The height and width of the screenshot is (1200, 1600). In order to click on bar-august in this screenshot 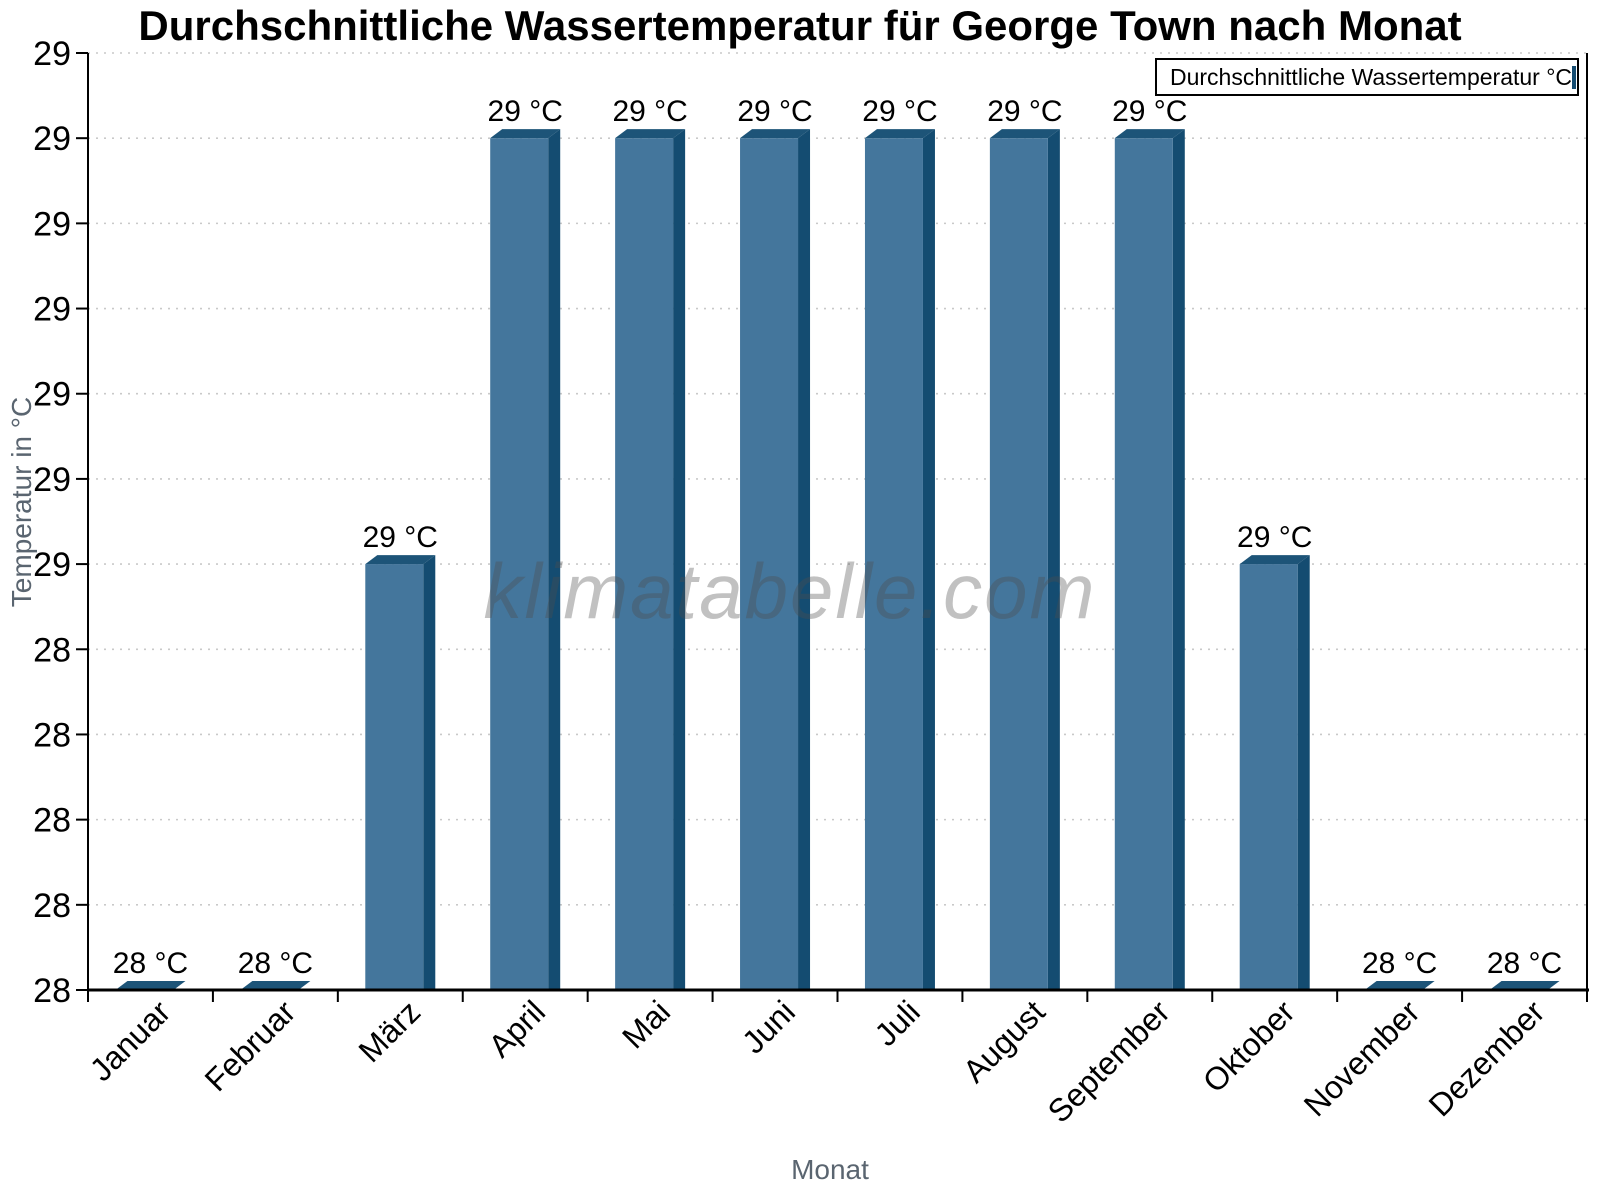, I will do `click(1018, 564)`.